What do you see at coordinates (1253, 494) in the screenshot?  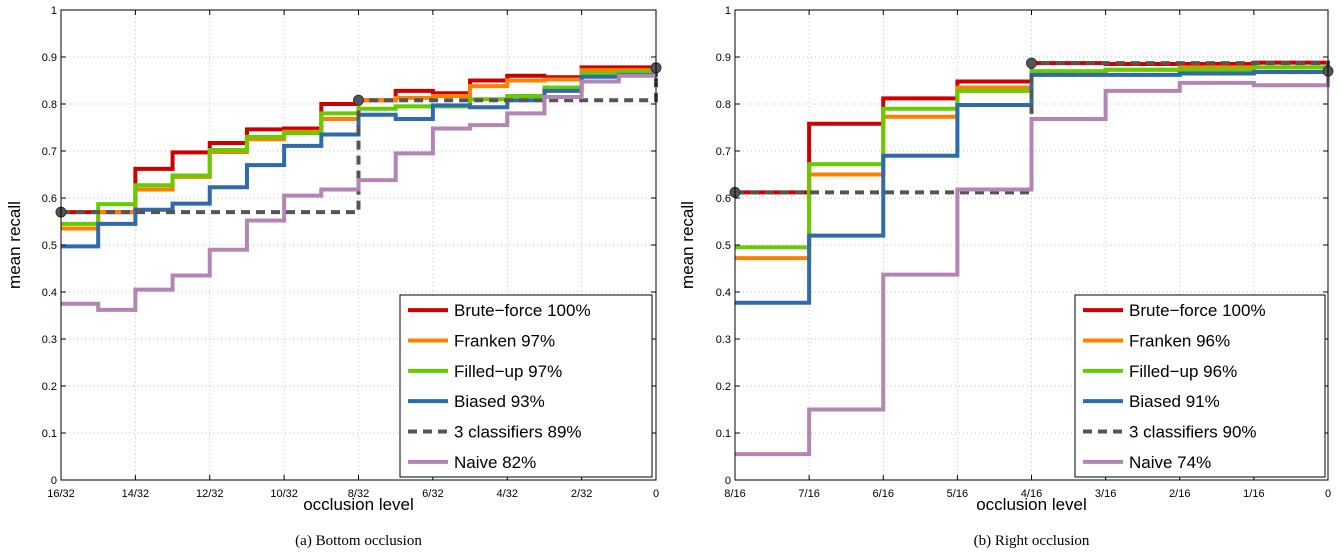 I see `x-tick-label: 1/16` at bounding box center [1253, 494].